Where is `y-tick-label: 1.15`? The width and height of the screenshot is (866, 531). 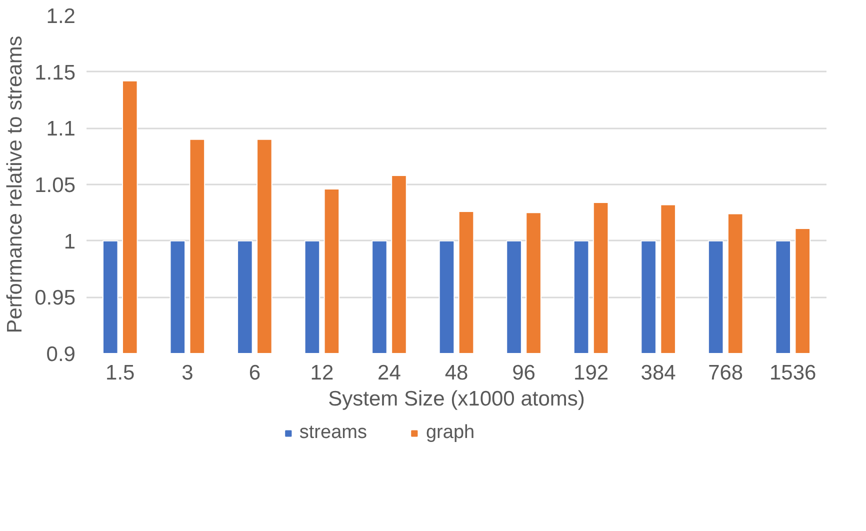
y-tick-label: 1.15 is located at coordinates (55, 72).